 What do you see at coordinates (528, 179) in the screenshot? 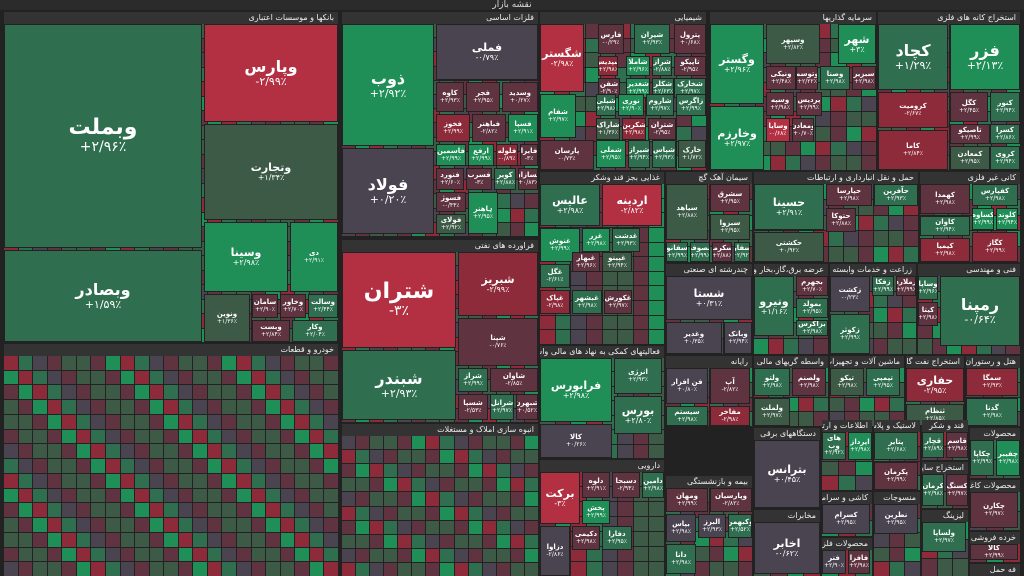
I see `stock-tile: فسازان+۰/۸۳٪` at bounding box center [528, 179].